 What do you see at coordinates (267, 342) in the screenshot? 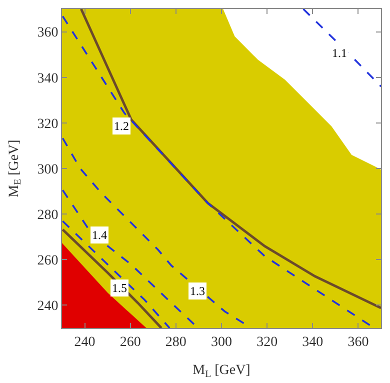
I see `x-tick-label: 320` at bounding box center [267, 342].